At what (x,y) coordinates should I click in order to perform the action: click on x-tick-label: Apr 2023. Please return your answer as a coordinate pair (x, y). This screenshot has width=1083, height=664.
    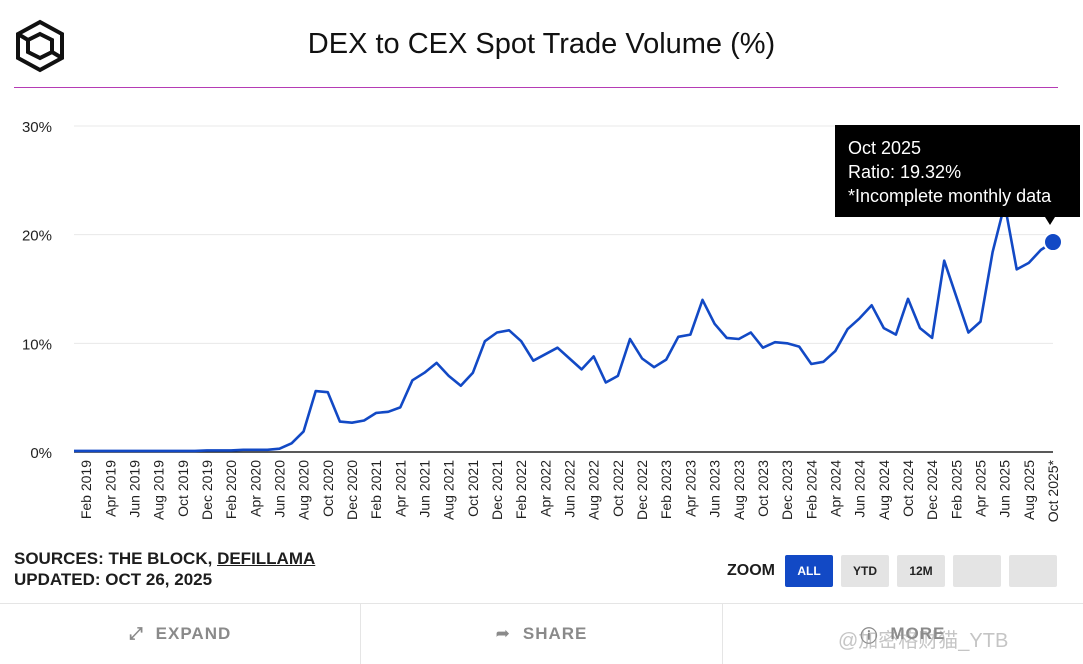
    Looking at the image, I should click on (690, 488).